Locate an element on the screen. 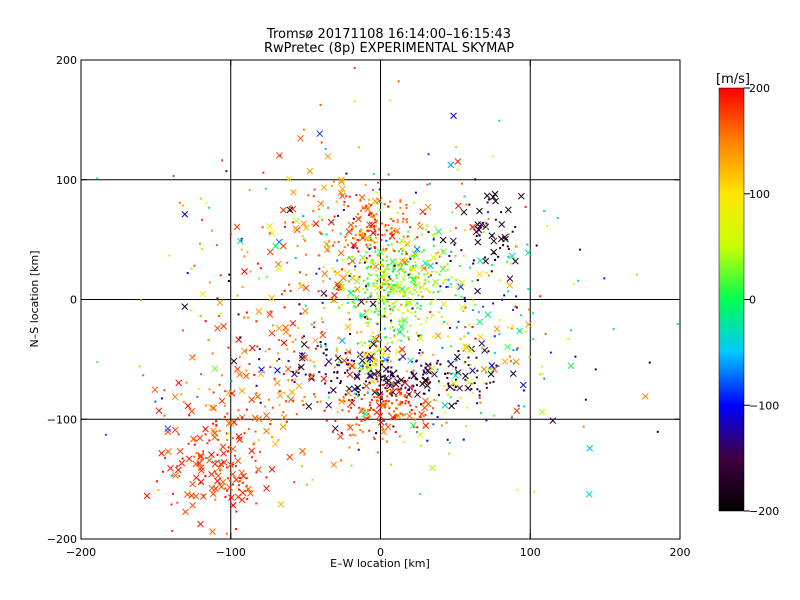 Image resolution: width=800 pixels, height=600 pixels. y-tick-label: 200 is located at coordinates (66, 60).